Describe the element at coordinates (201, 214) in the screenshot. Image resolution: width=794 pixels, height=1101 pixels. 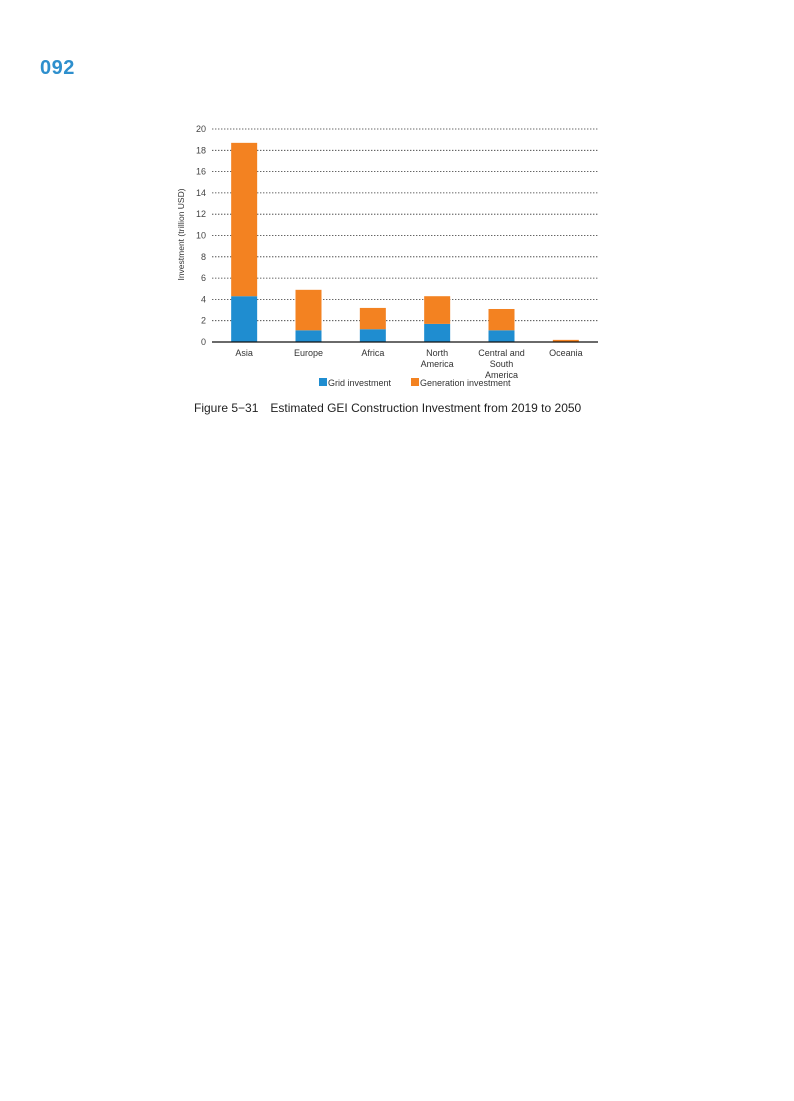
I see `y-tick-label: 12` at that location.